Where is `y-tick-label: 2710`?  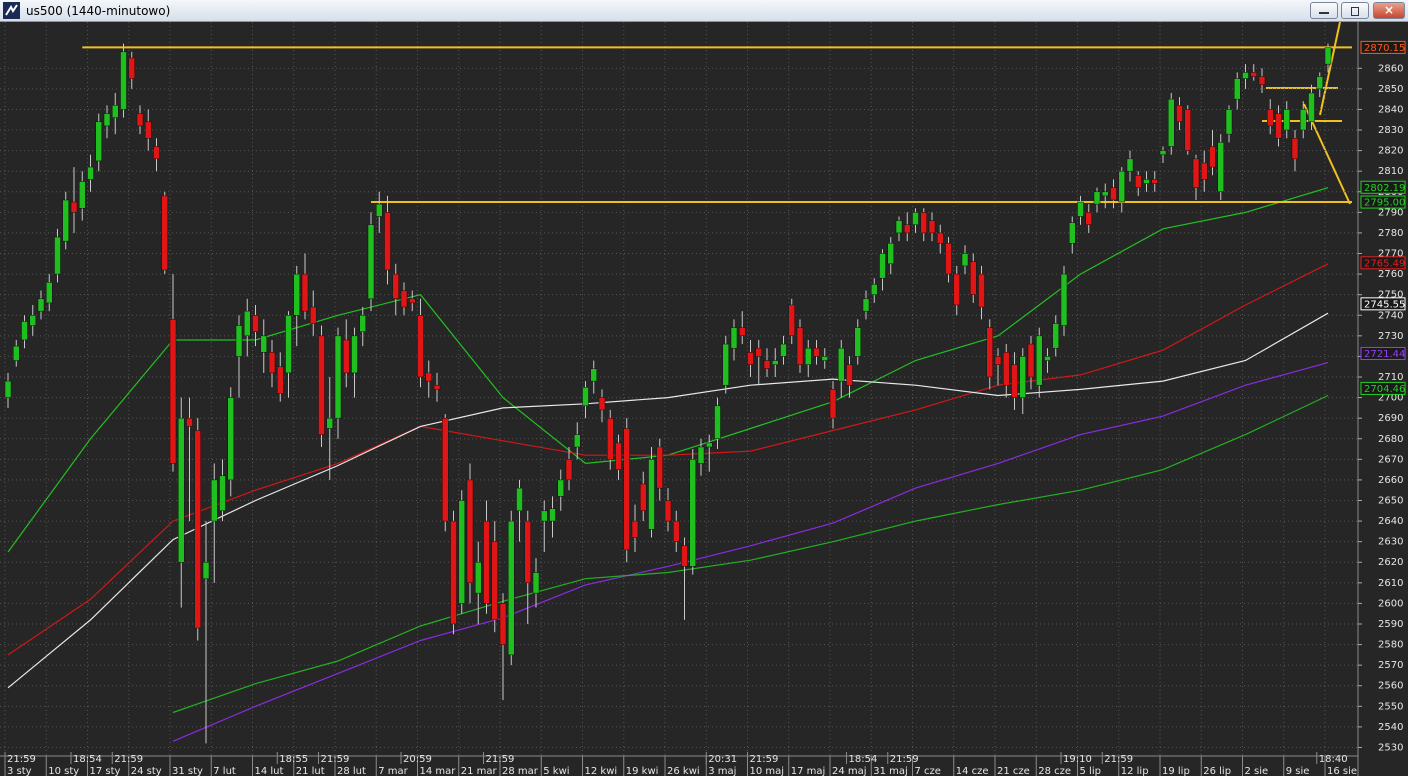 y-tick-label: 2710 is located at coordinates (1390, 377).